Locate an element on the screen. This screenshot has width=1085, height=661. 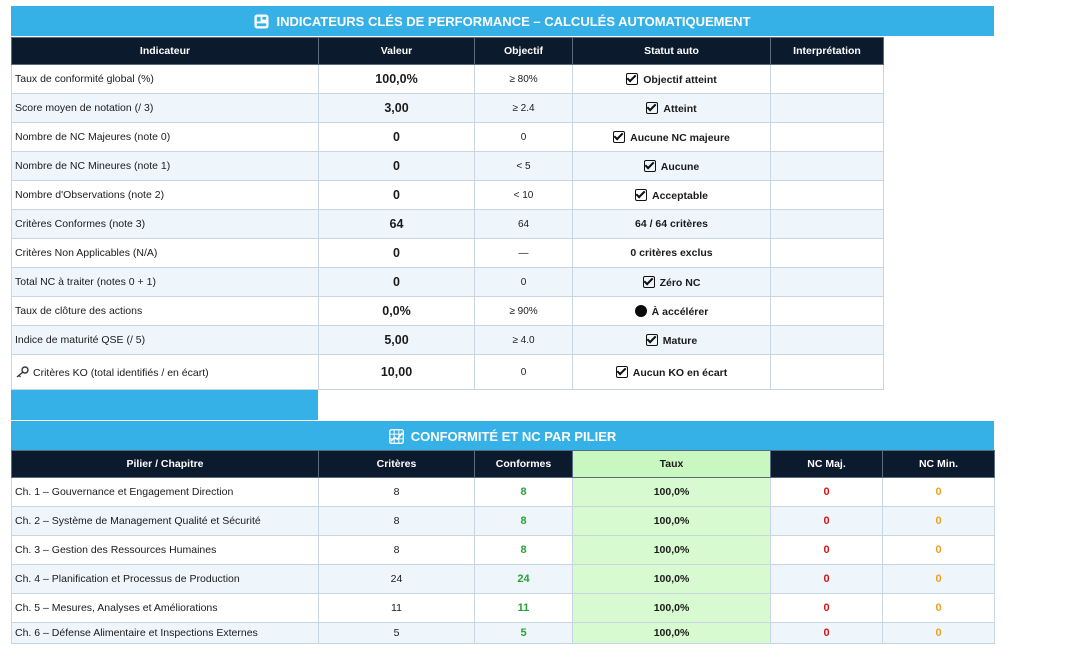
indicator-cell: Critères Non Applicables (N/A) is located at coordinates (165, 253).